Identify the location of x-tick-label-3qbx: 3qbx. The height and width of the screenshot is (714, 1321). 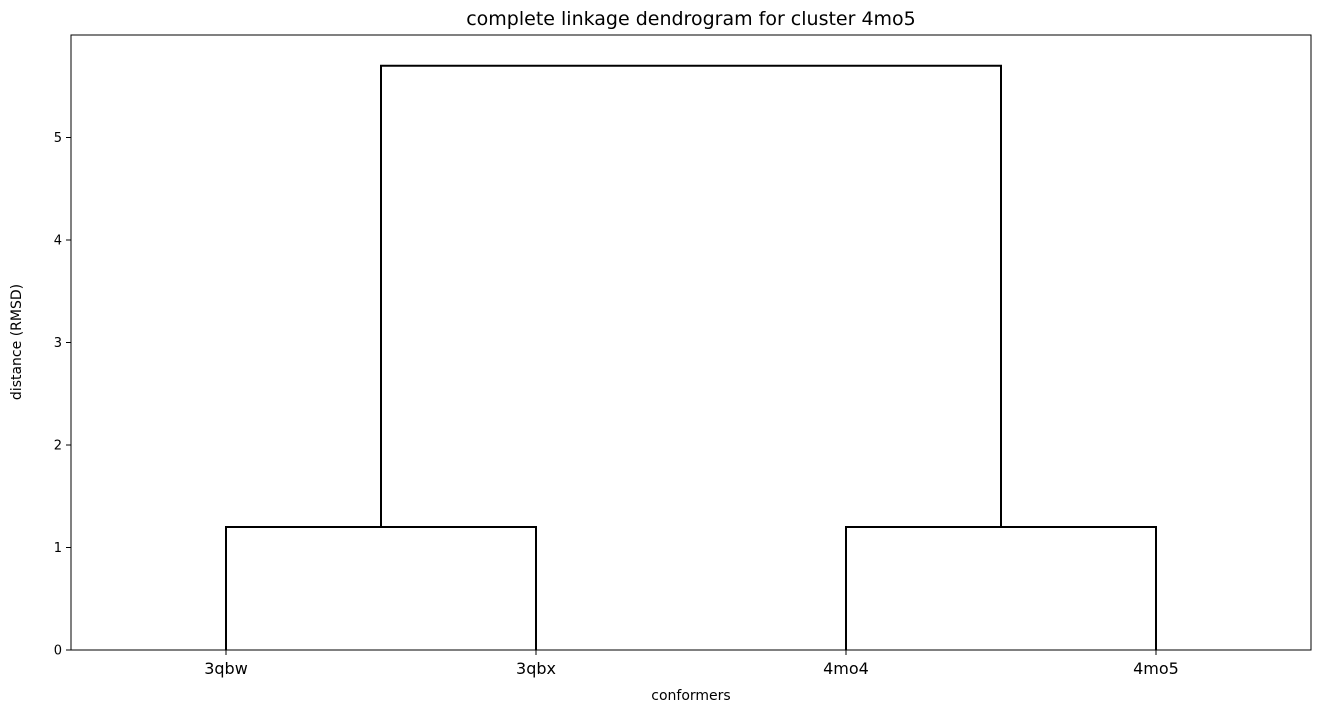
(536, 668).